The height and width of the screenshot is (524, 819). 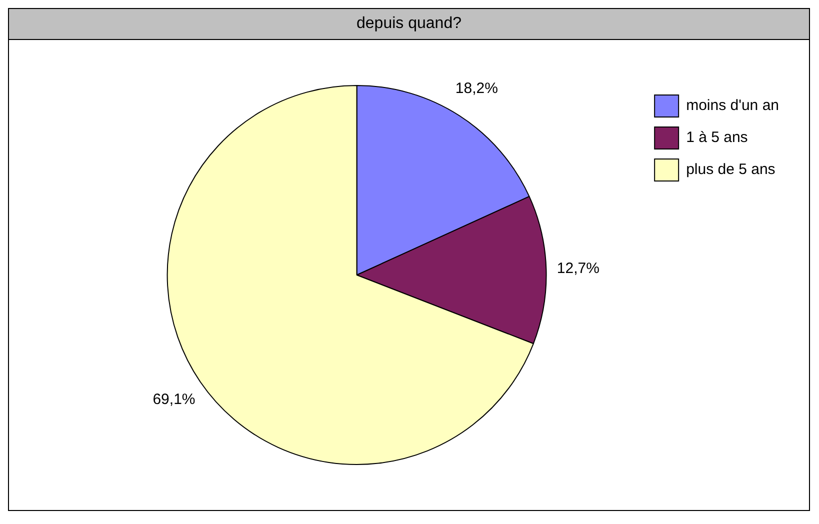 What do you see at coordinates (409, 24) in the screenshot?
I see `chart-title: depuis quand?` at bounding box center [409, 24].